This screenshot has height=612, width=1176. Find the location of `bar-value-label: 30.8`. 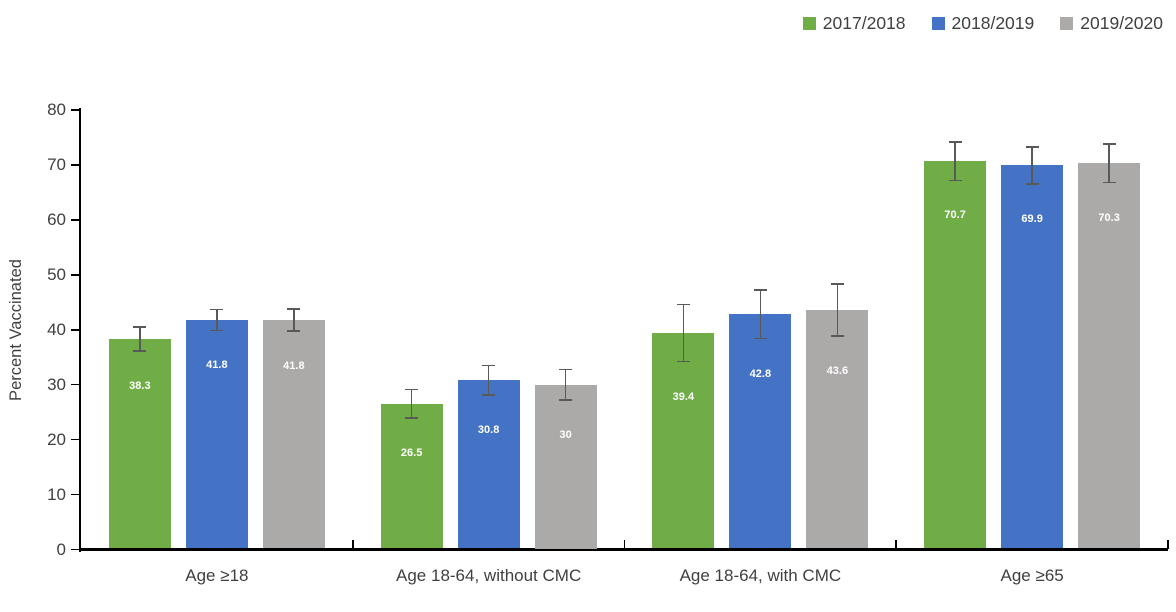

bar-value-label: 30.8 is located at coordinates (488, 430).